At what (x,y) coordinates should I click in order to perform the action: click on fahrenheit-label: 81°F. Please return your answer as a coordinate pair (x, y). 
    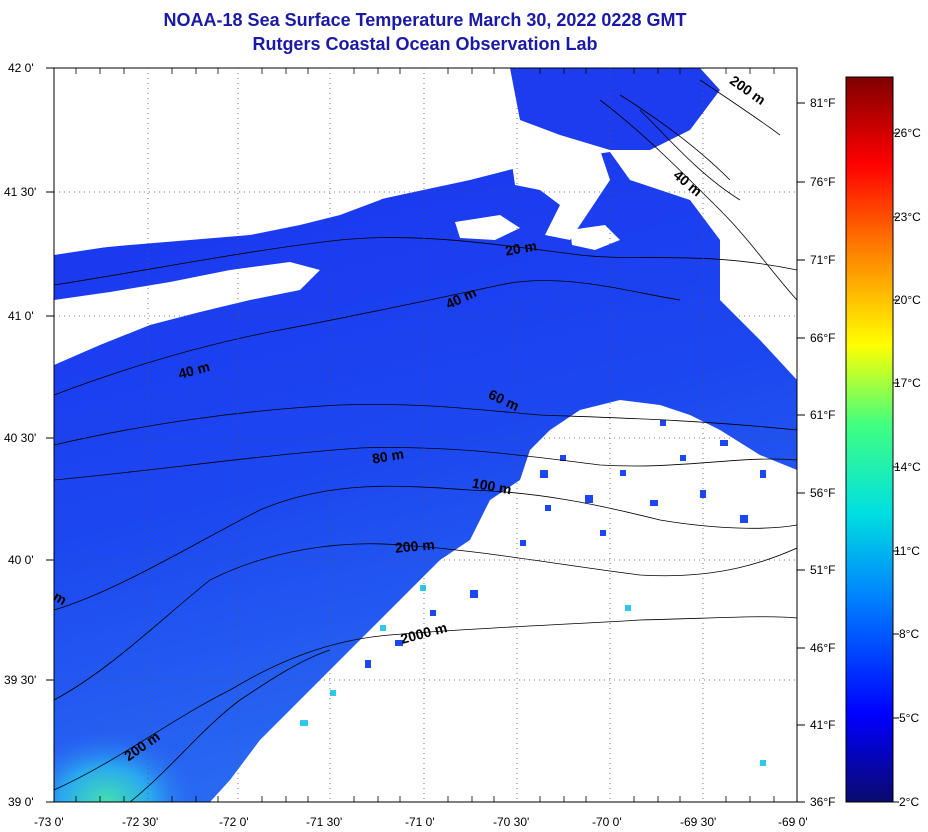
    Looking at the image, I should click on (823, 103).